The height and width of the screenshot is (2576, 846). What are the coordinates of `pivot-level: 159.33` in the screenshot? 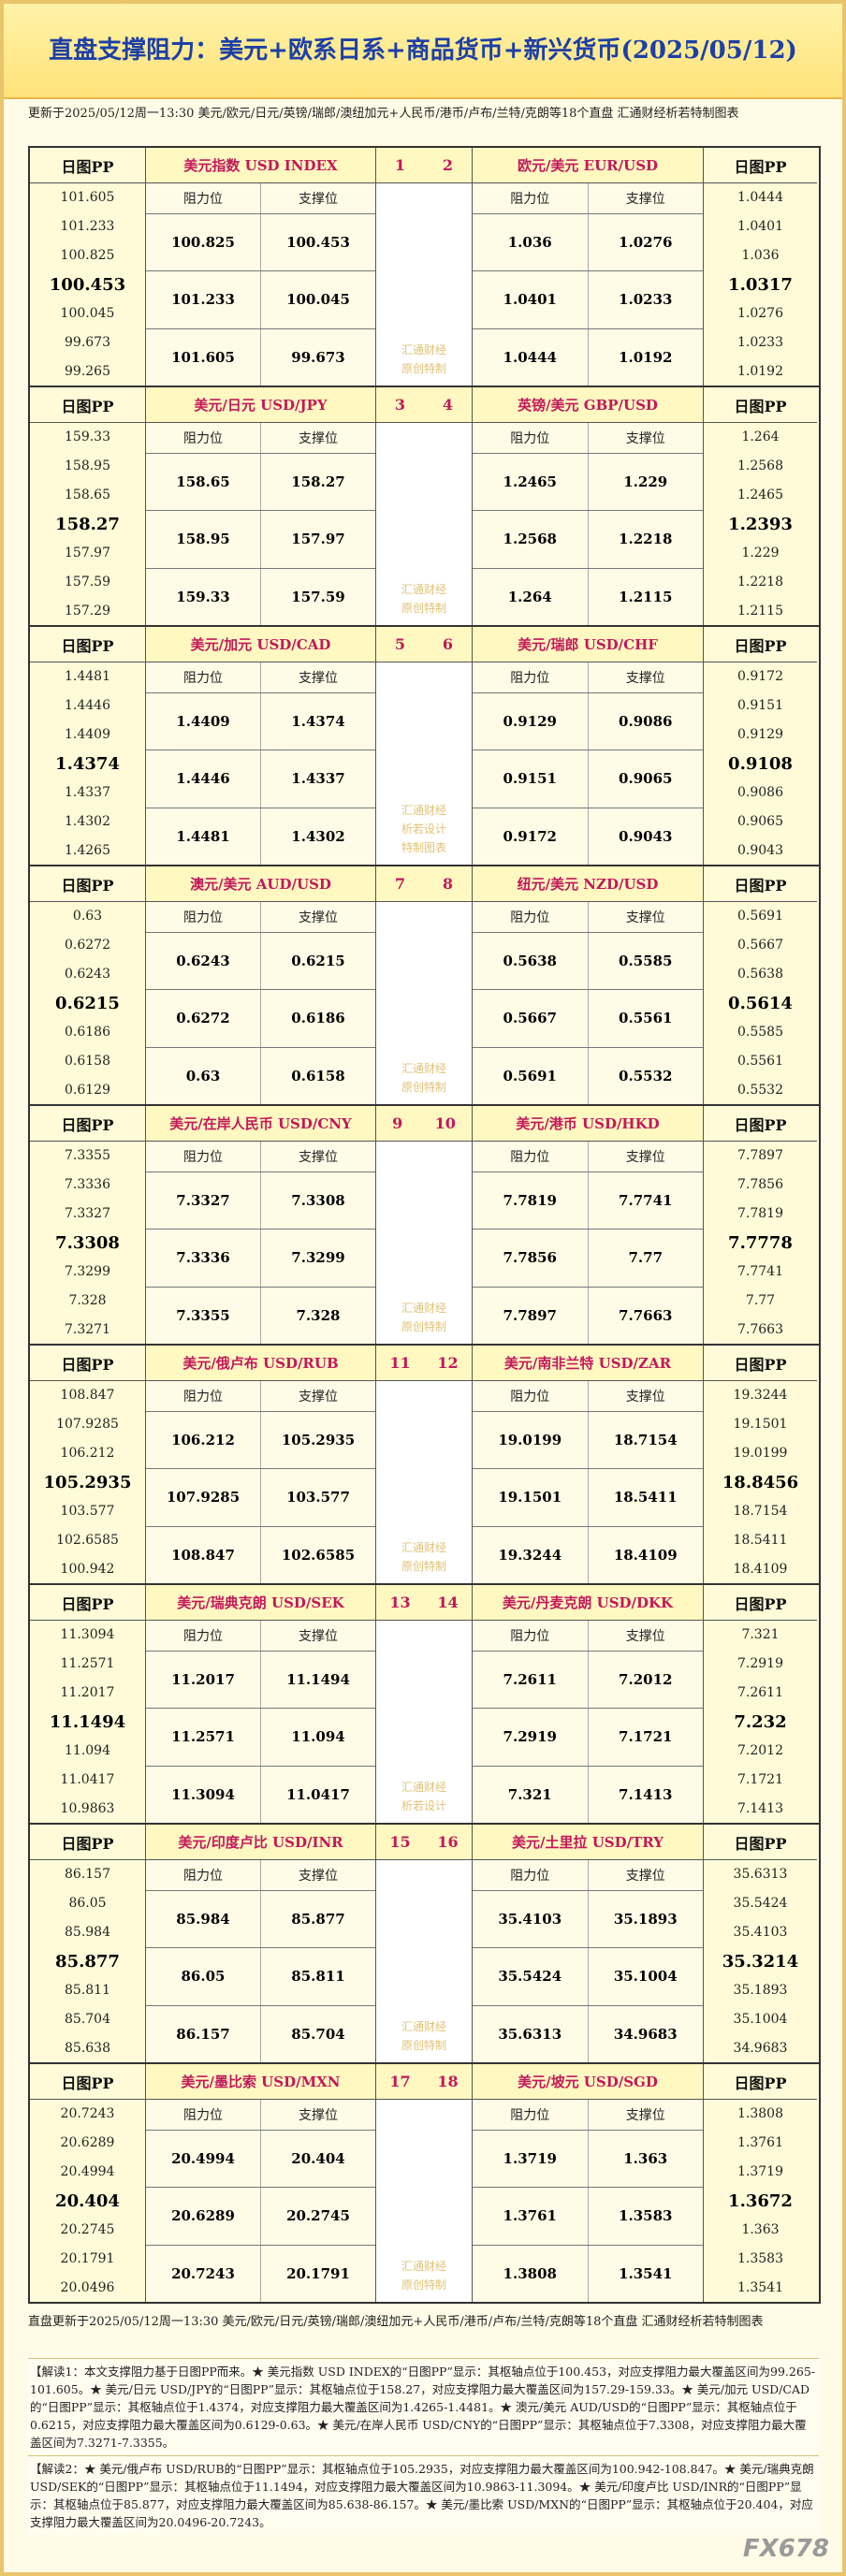 It's located at (87, 437).